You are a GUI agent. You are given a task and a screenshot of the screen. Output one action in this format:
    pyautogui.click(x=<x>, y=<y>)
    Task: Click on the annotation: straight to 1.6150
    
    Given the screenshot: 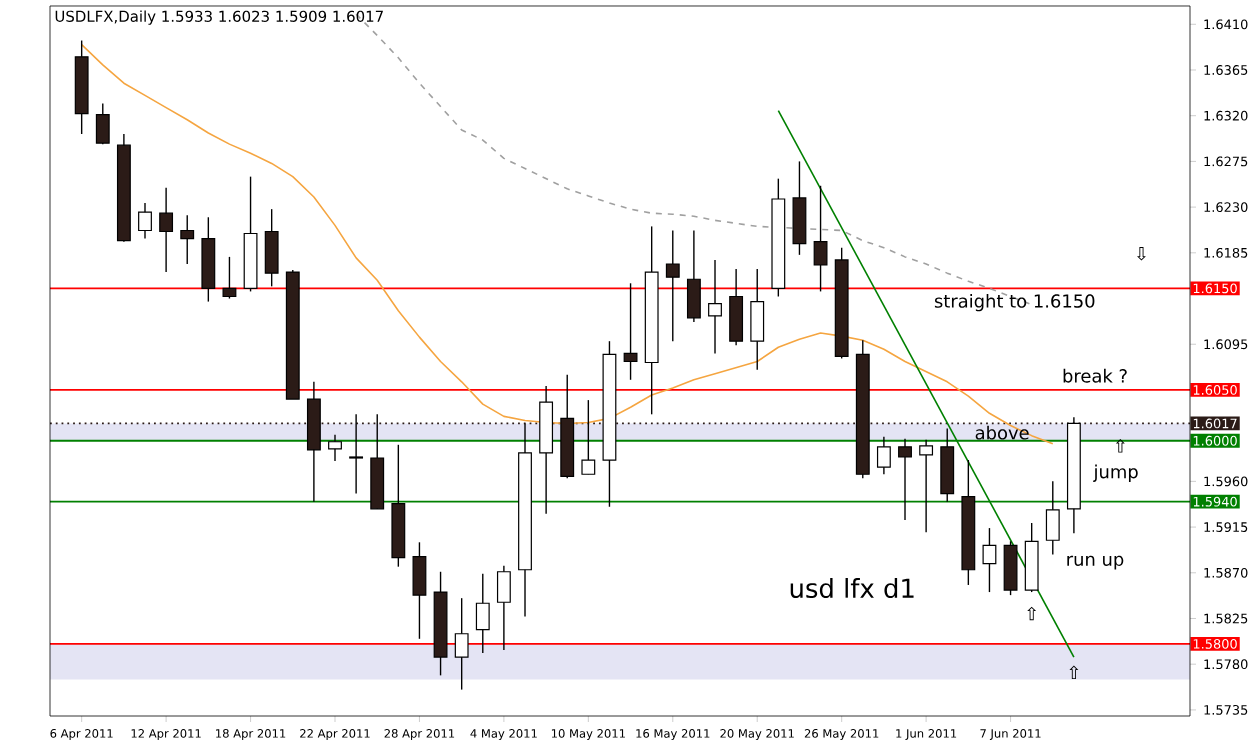 What is the action you would take?
    pyautogui.click(x=1014, y=302)
    